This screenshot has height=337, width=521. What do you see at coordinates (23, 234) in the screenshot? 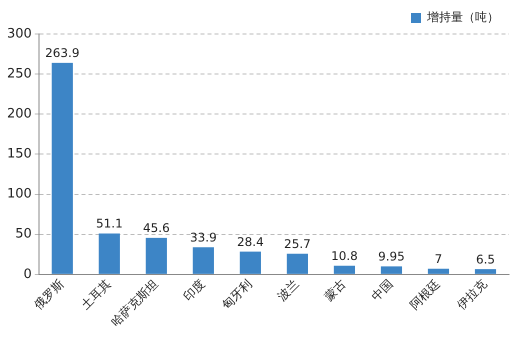
I see `y-tick-label: 50` at bounding box center [23, 234].